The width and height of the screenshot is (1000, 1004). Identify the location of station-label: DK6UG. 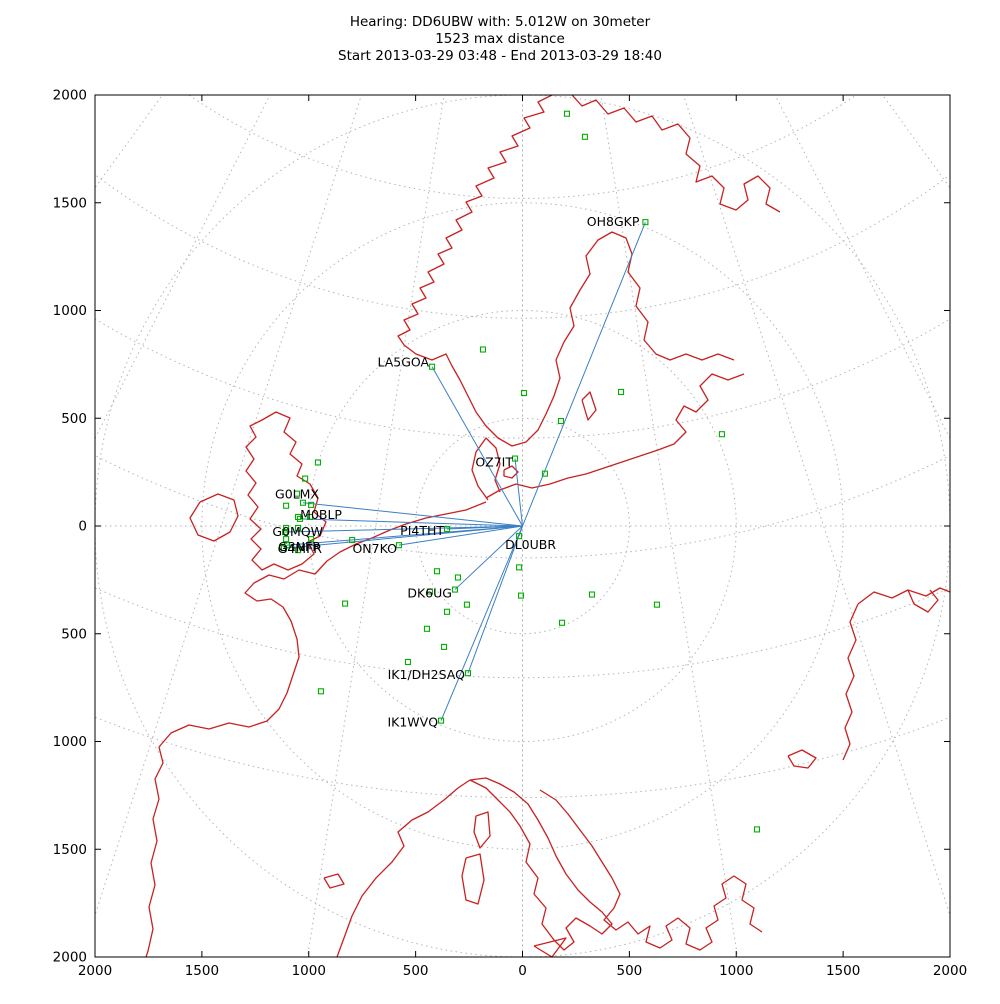
(429, 593).